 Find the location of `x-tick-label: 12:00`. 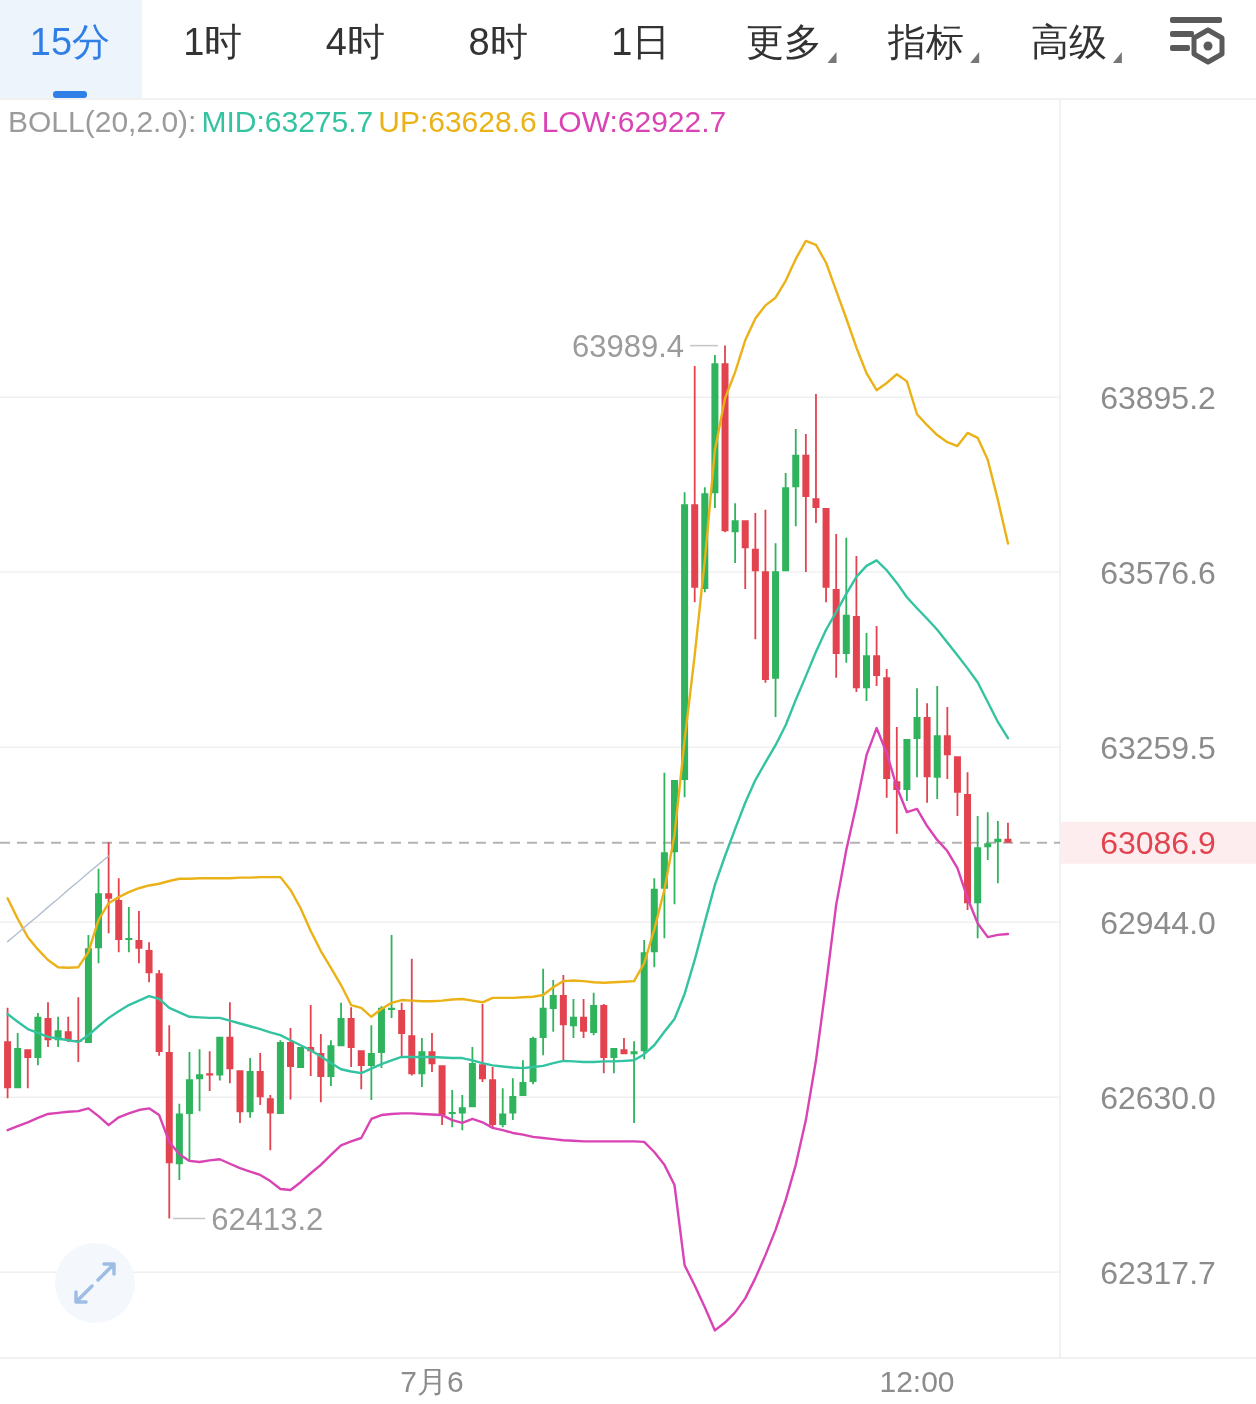

x-tick-label: 12:00 is located at coordinates (917, 1381).